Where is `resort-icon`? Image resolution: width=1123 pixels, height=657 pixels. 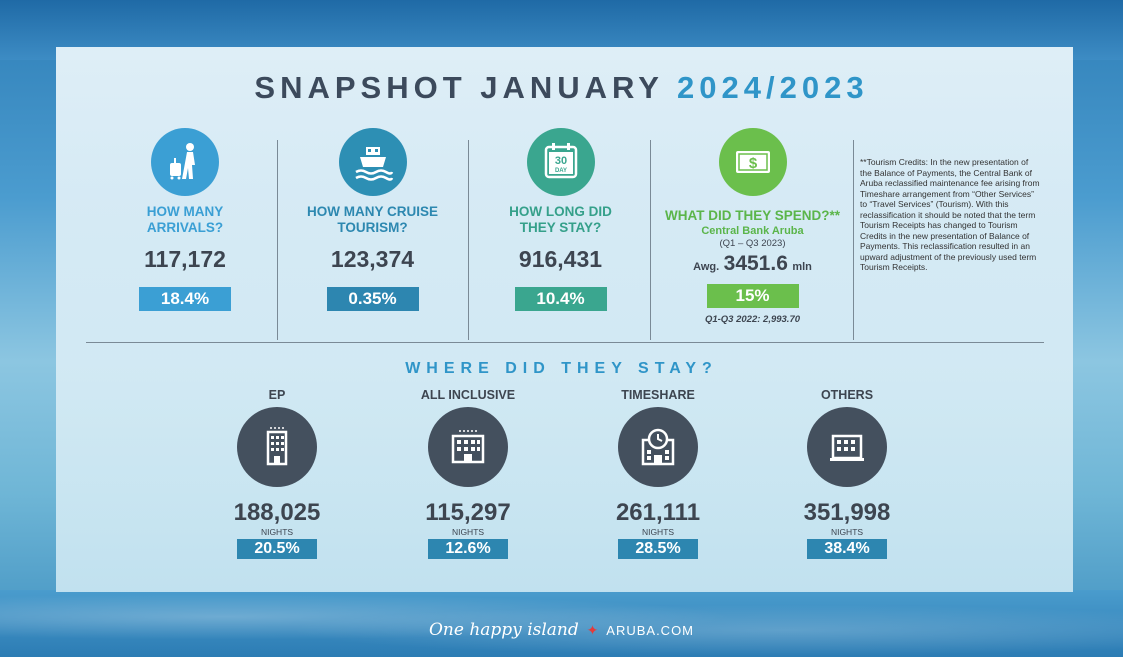 resort-icon is located at coordinates (468, 447).